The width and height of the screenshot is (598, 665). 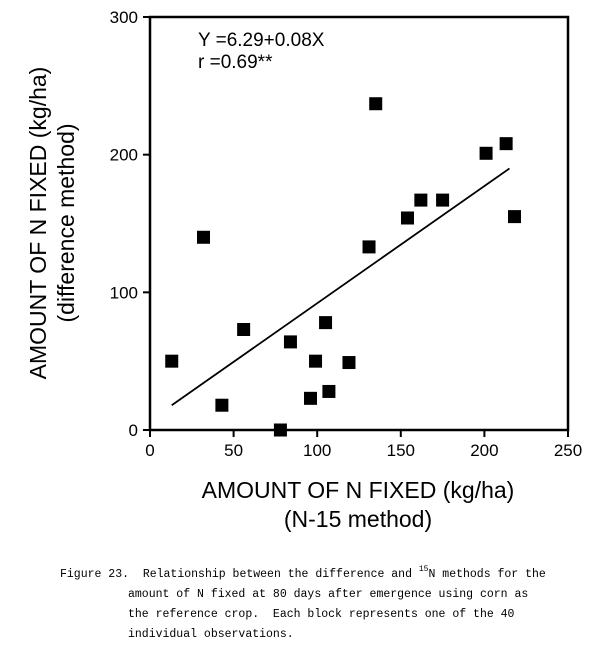 I want to click on y-tick-label: 200, so click(x=124, y=155).